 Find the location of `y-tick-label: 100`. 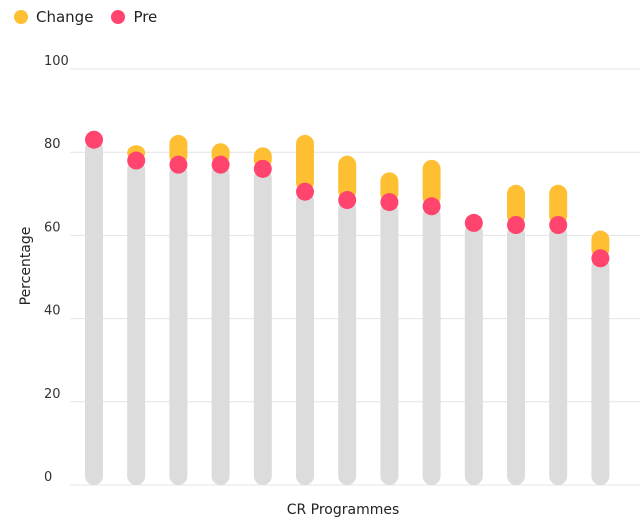

y-tick-label: 100 is located at coordinates (56, 61).